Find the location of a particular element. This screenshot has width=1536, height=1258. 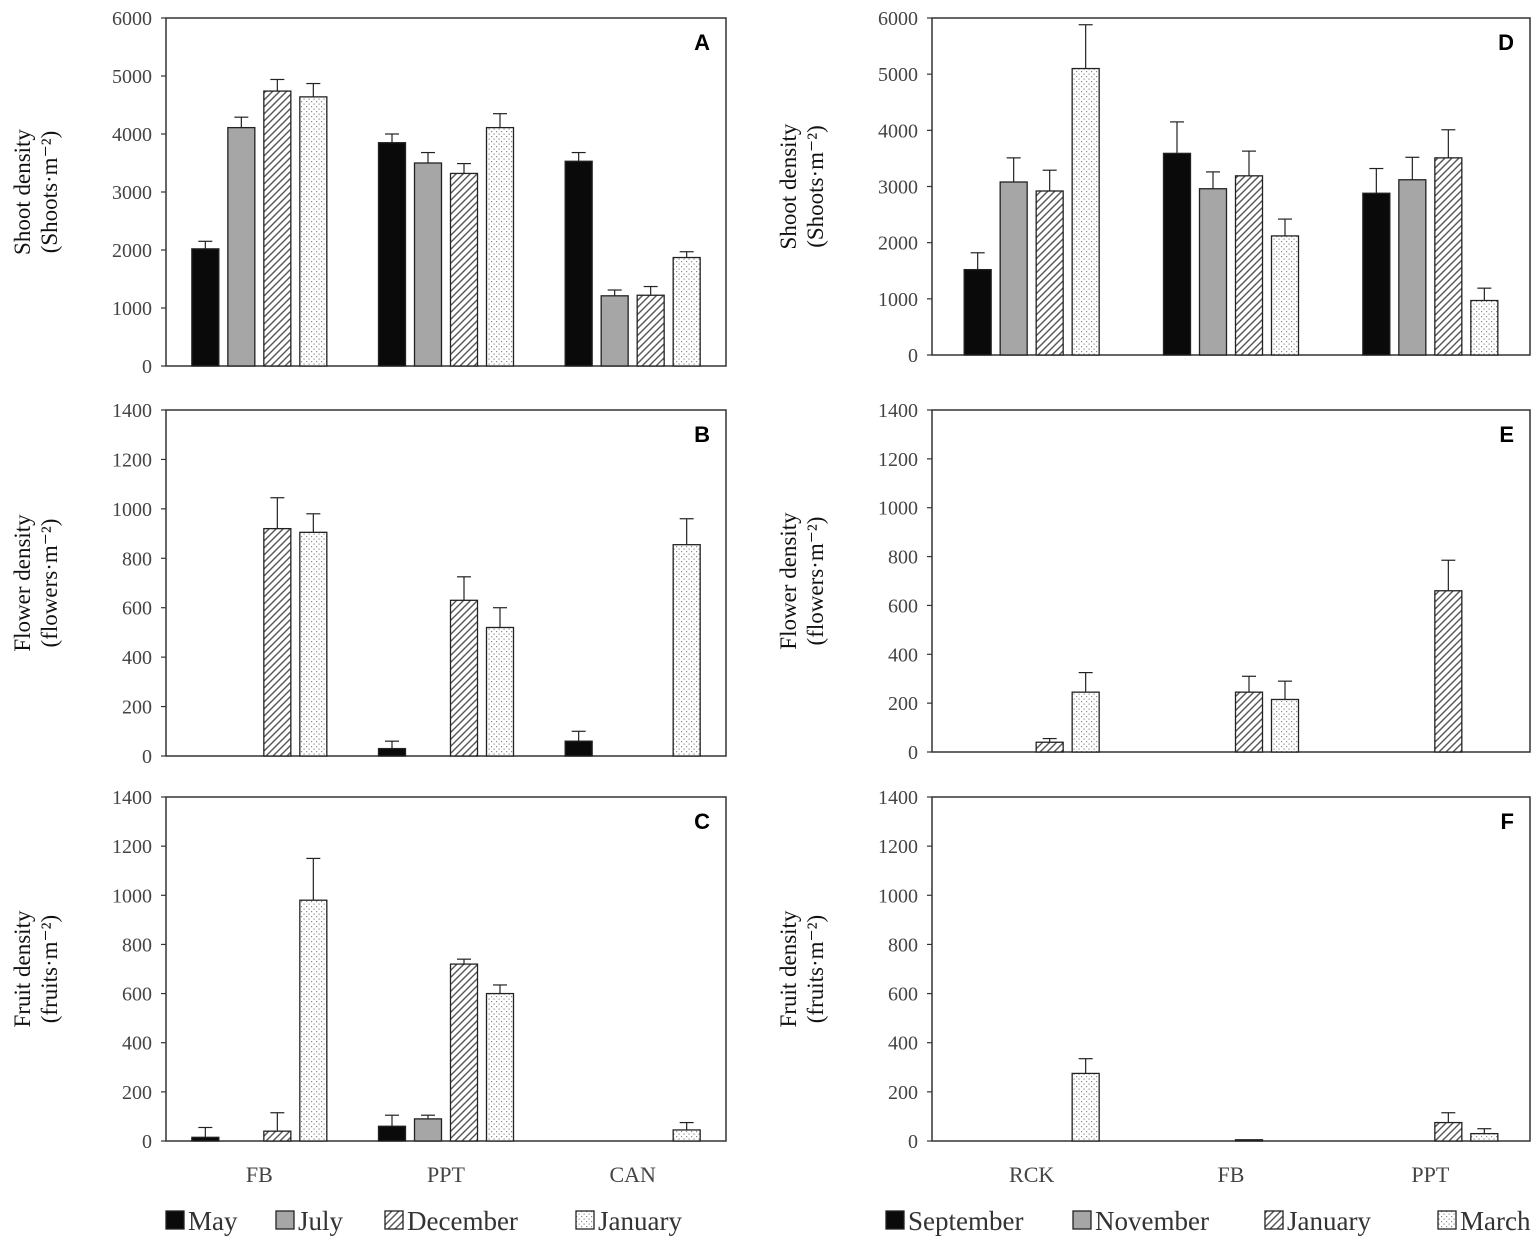

bar-rck-march is located at coordinates (1085, 211).